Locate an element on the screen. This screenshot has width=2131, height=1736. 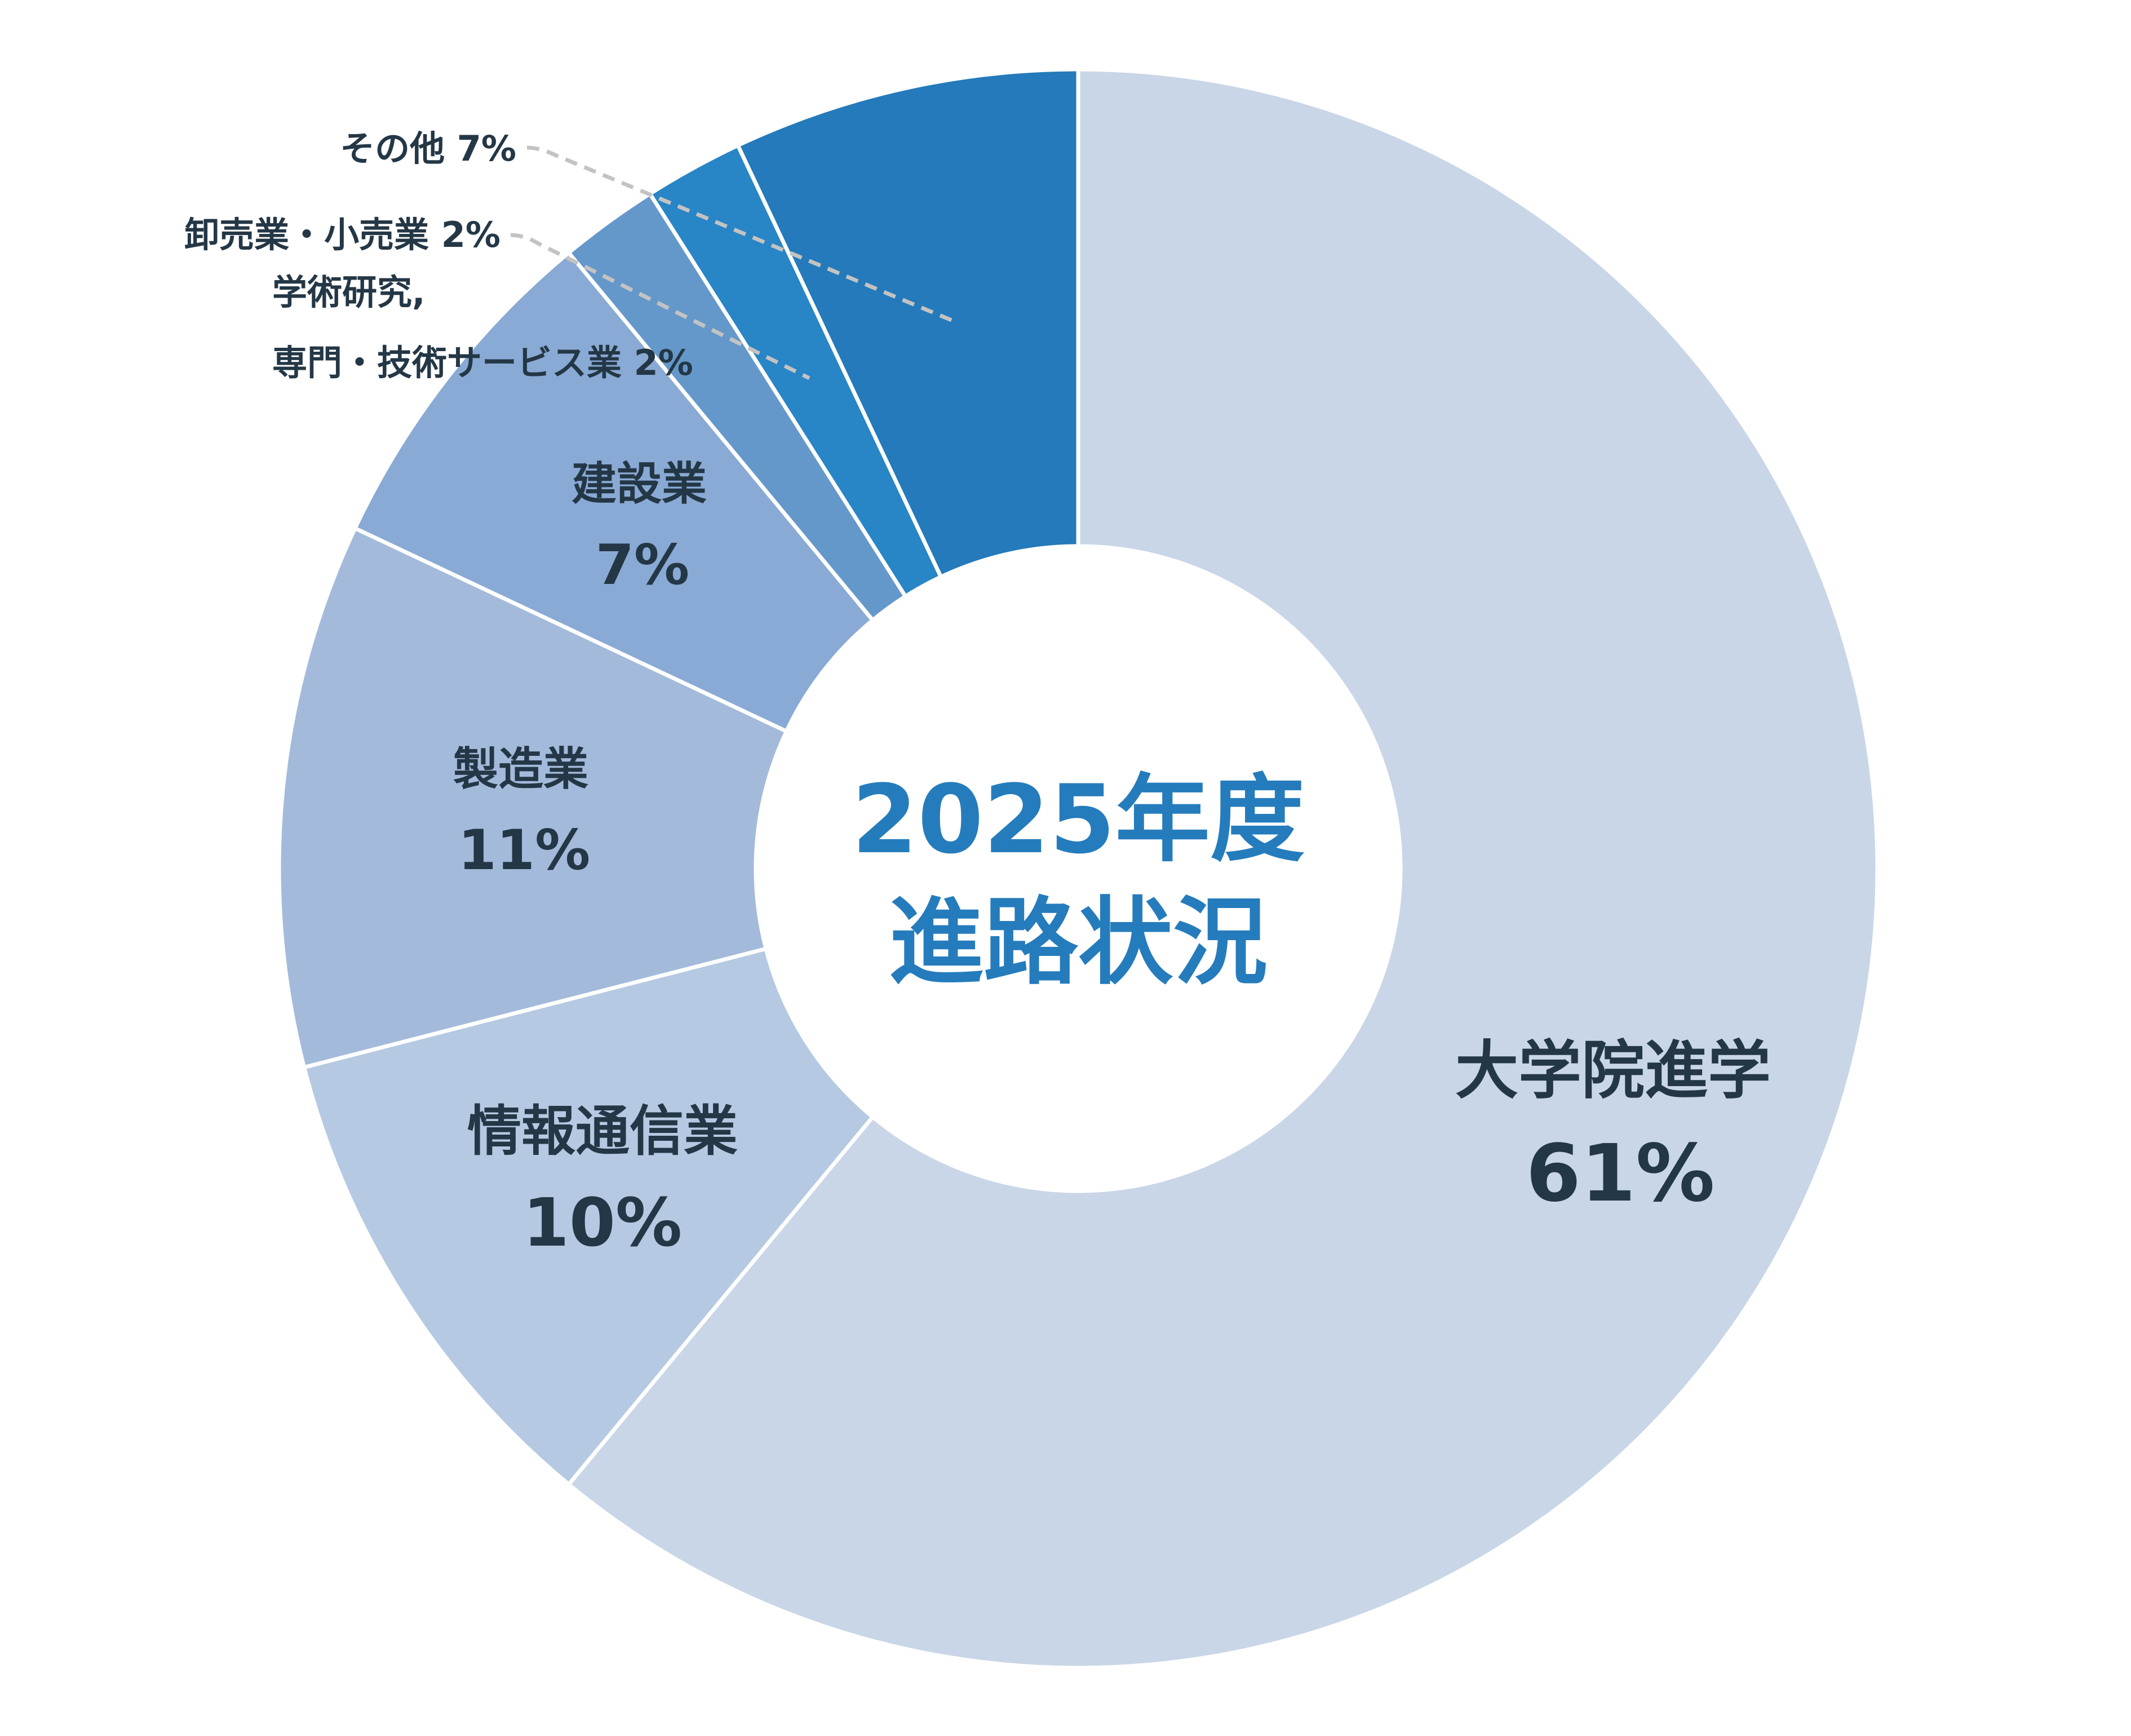
leader-line-other is located at coordinates (740, 234).